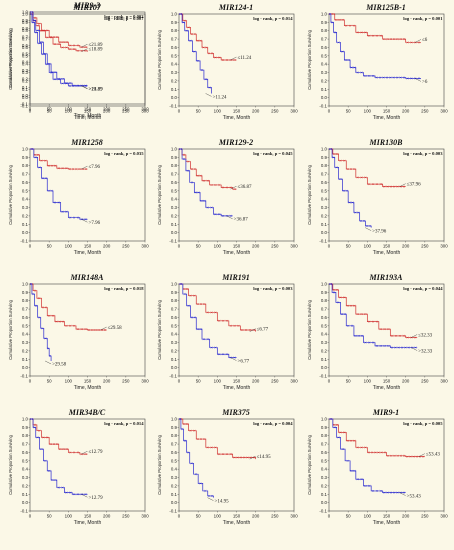 This screenshot has height=550, width=454. I want to click on x-tick-label: 300, so click(444, 516).